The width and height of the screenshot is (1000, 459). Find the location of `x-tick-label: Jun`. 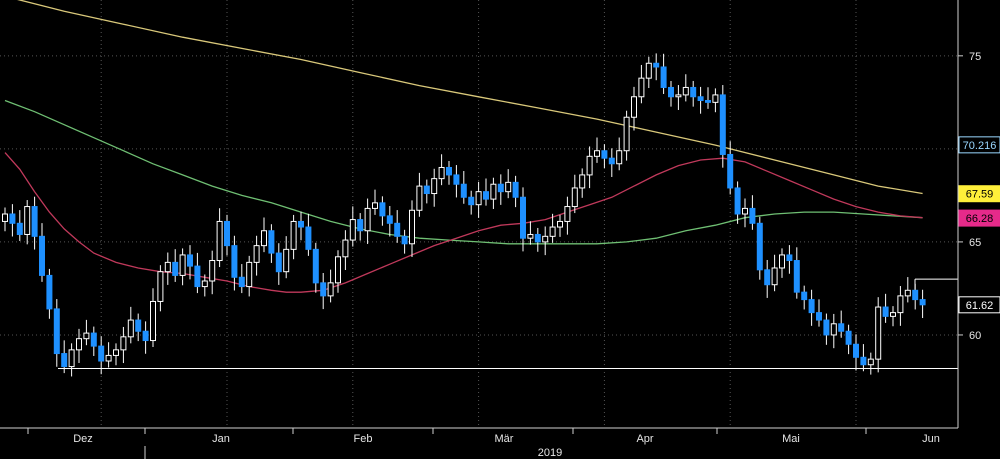

x-tick-label: Jun is located at coordinates (931, 439).